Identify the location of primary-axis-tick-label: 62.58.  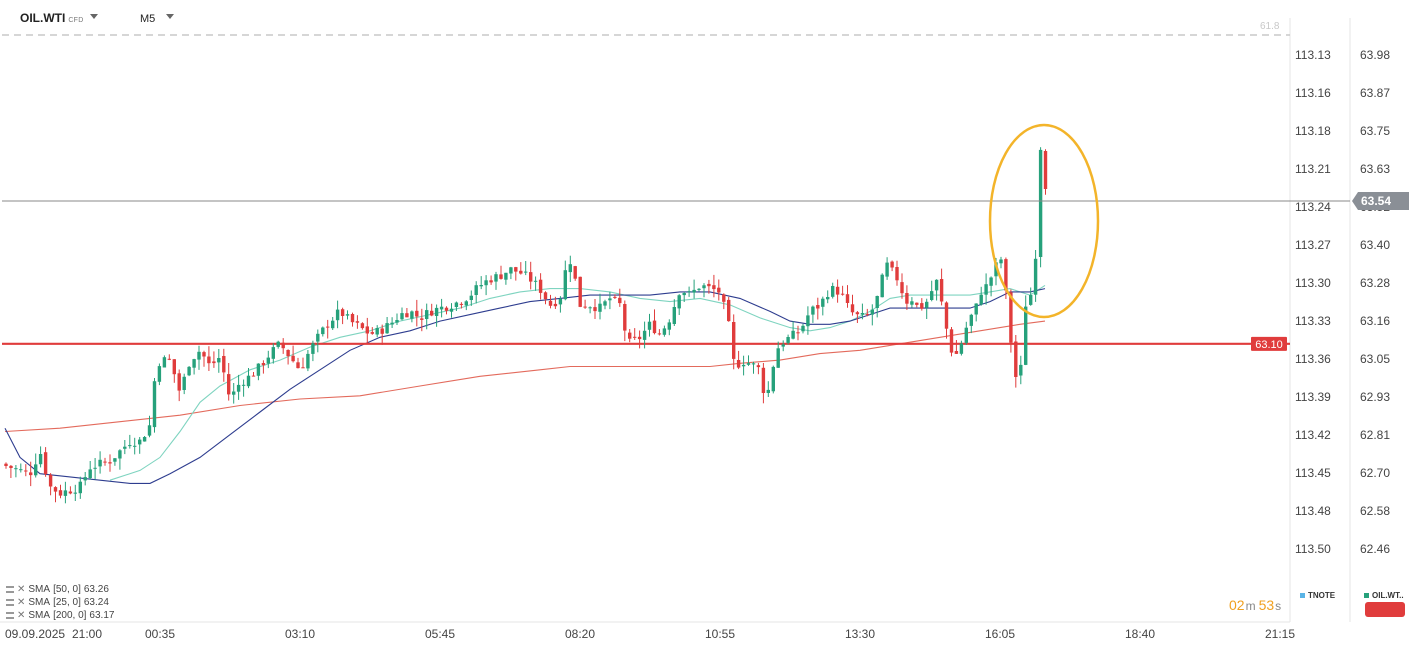
(1375, 511).